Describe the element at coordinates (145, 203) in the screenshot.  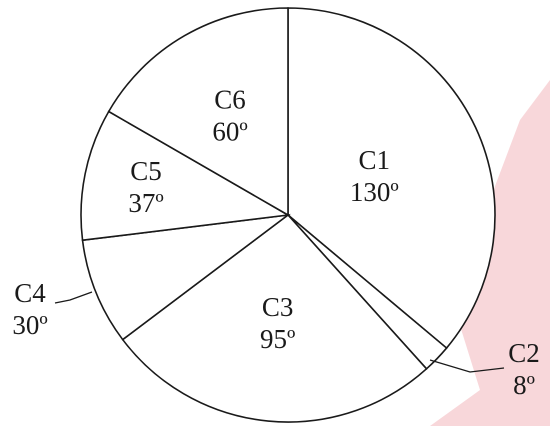
I see `slice-value-c5: 37º` at that location.